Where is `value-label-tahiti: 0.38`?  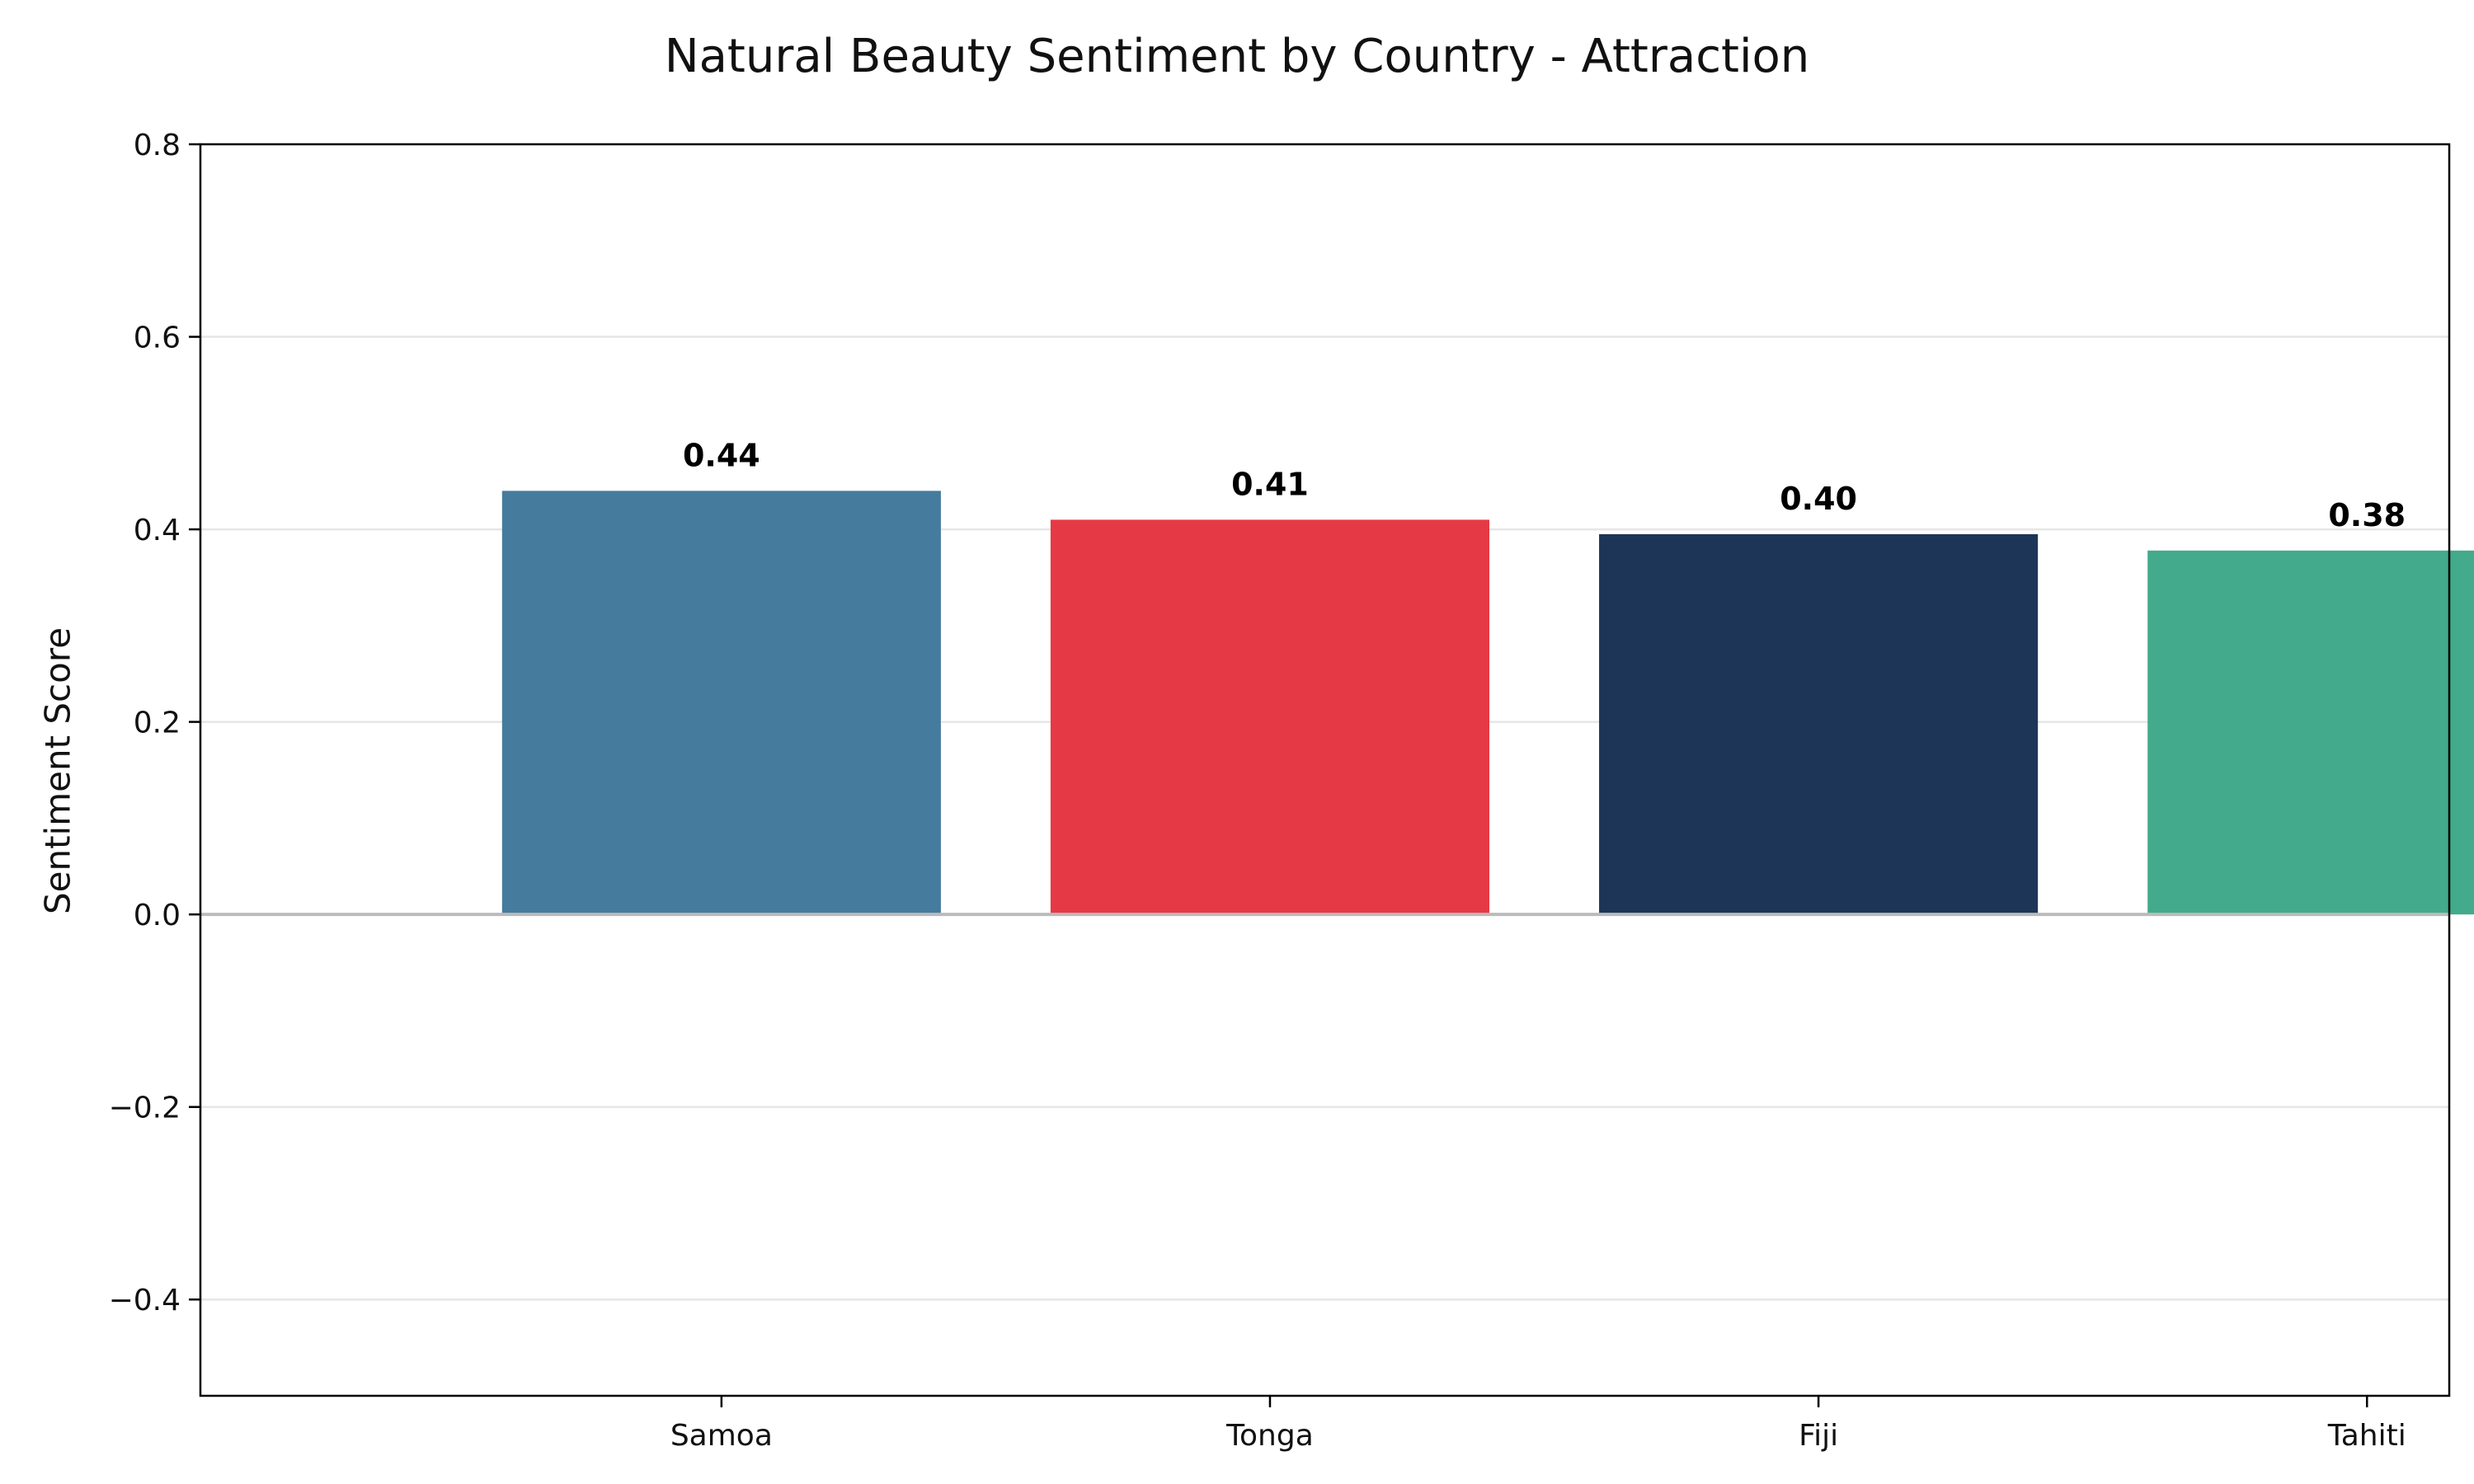
value-label-tahiti: 0.38 is located at coordinates (2367, 515).